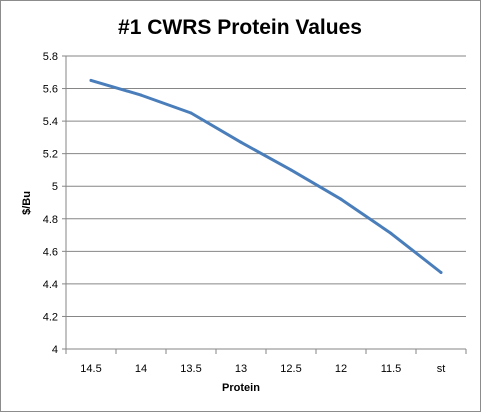 The width and height of the screenshot is (481, 412). Describe the element at coordinates (50, 122) in the screenshot. I see `y-tick-label: 5.4` at that location.